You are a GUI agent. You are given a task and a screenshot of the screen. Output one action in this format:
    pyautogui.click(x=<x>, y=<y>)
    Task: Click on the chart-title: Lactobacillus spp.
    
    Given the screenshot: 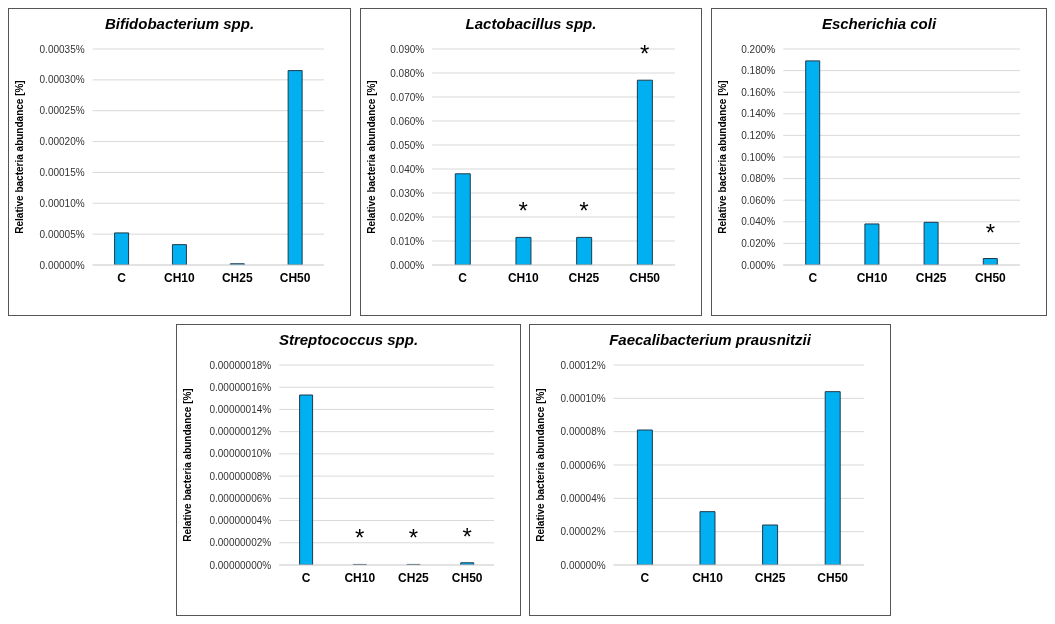 What is the action you would take?
    pyautogui.click(x=531, y=24)
    